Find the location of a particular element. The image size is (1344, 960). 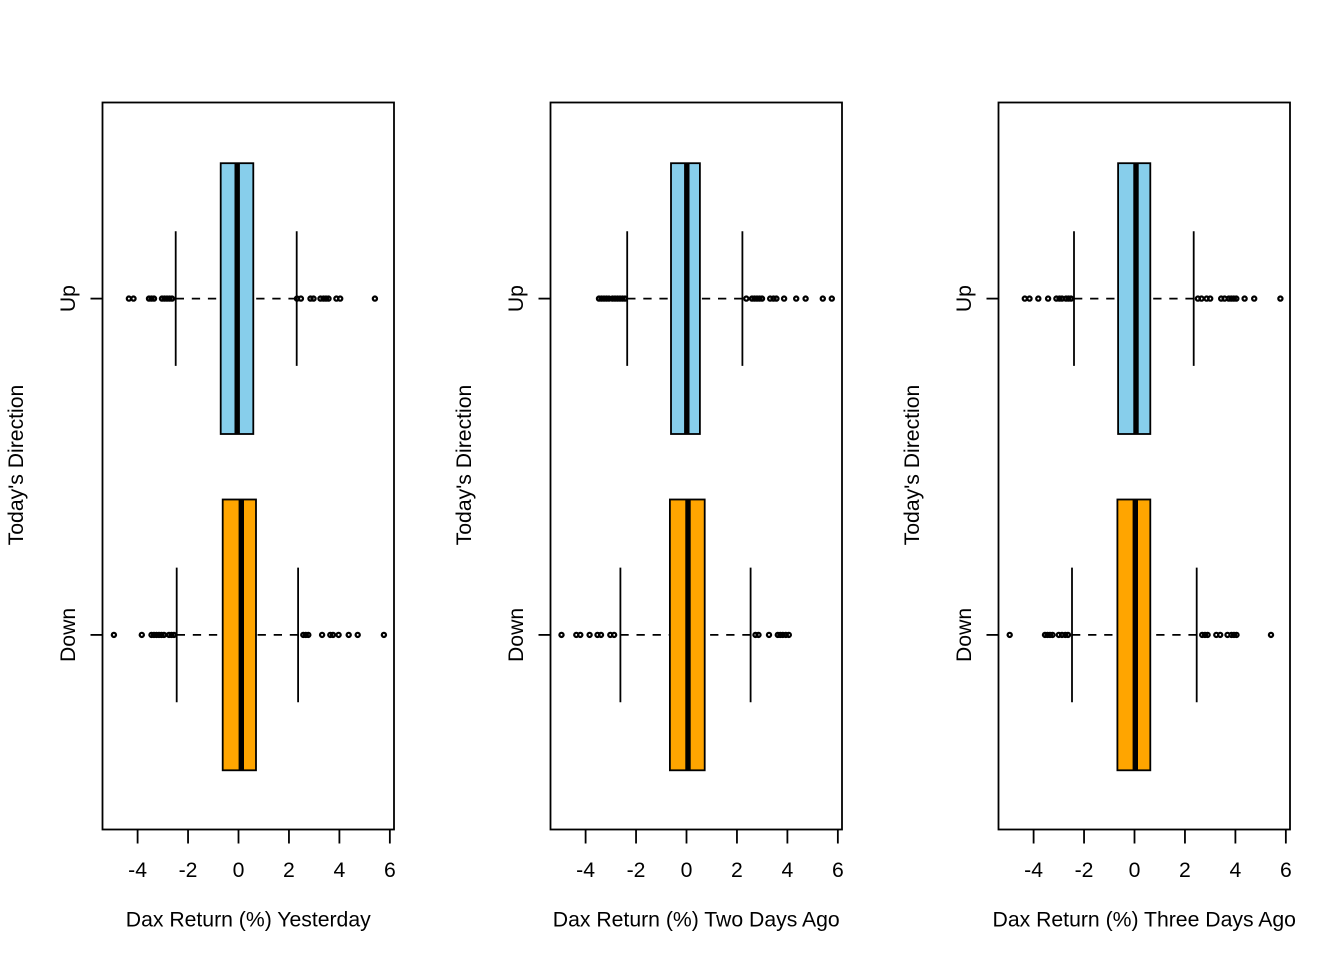

svg-text: Dax Return (%) Yesterday is located at coordinates (248, 920).